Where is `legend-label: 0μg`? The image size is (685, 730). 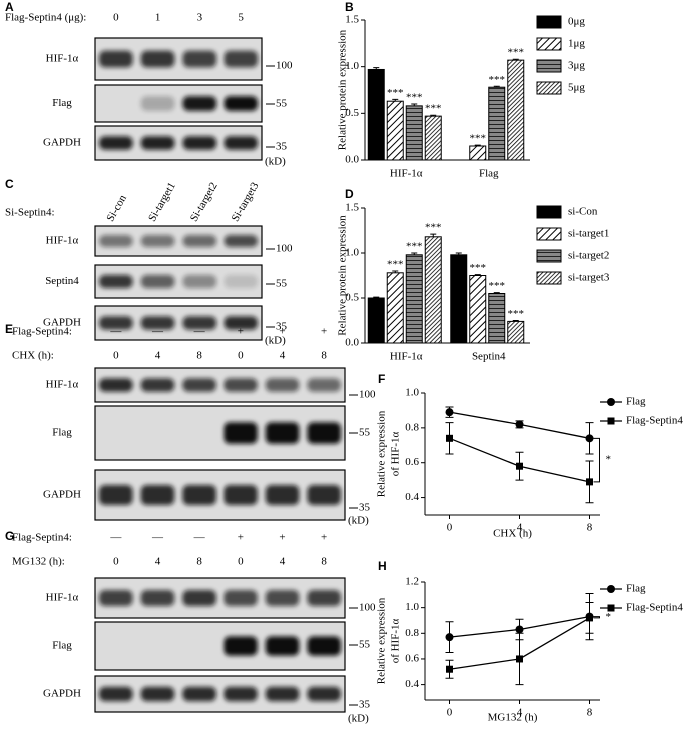 legend-label: 0μg is located at coordinates (576, 22).